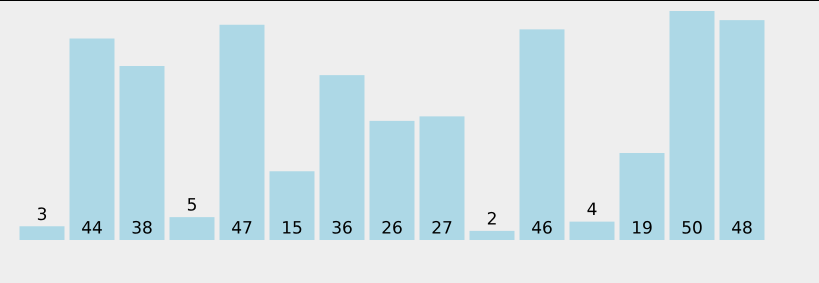 This screenshot has height=283, width=819. Describe the element at coordinates (692, 228) in the screenshot. I see `data-label: 50` at that location.